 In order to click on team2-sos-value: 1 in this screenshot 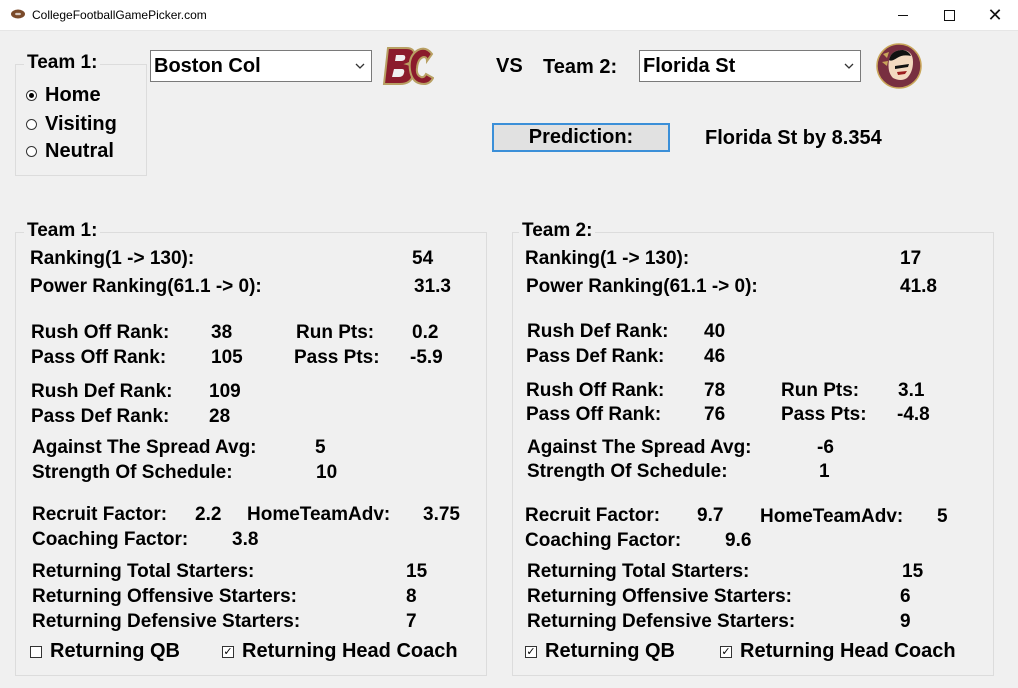, I will do `click(824, 471)`.